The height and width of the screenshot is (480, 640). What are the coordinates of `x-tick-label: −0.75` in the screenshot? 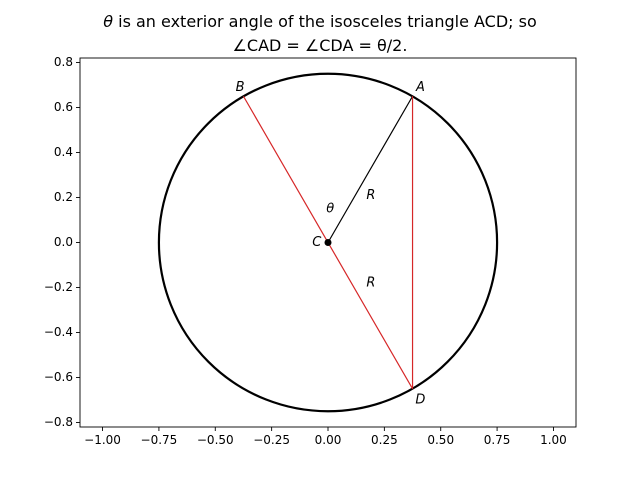 It's located at (159, 440).